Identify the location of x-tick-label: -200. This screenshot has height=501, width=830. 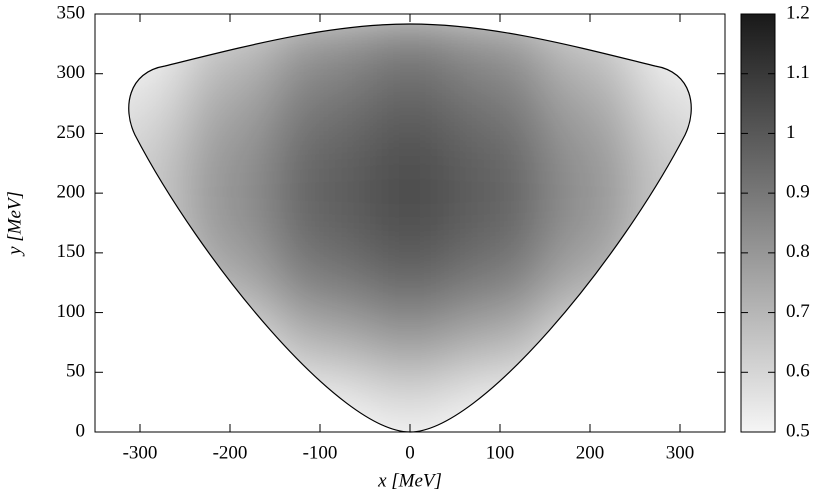
(230, 452).